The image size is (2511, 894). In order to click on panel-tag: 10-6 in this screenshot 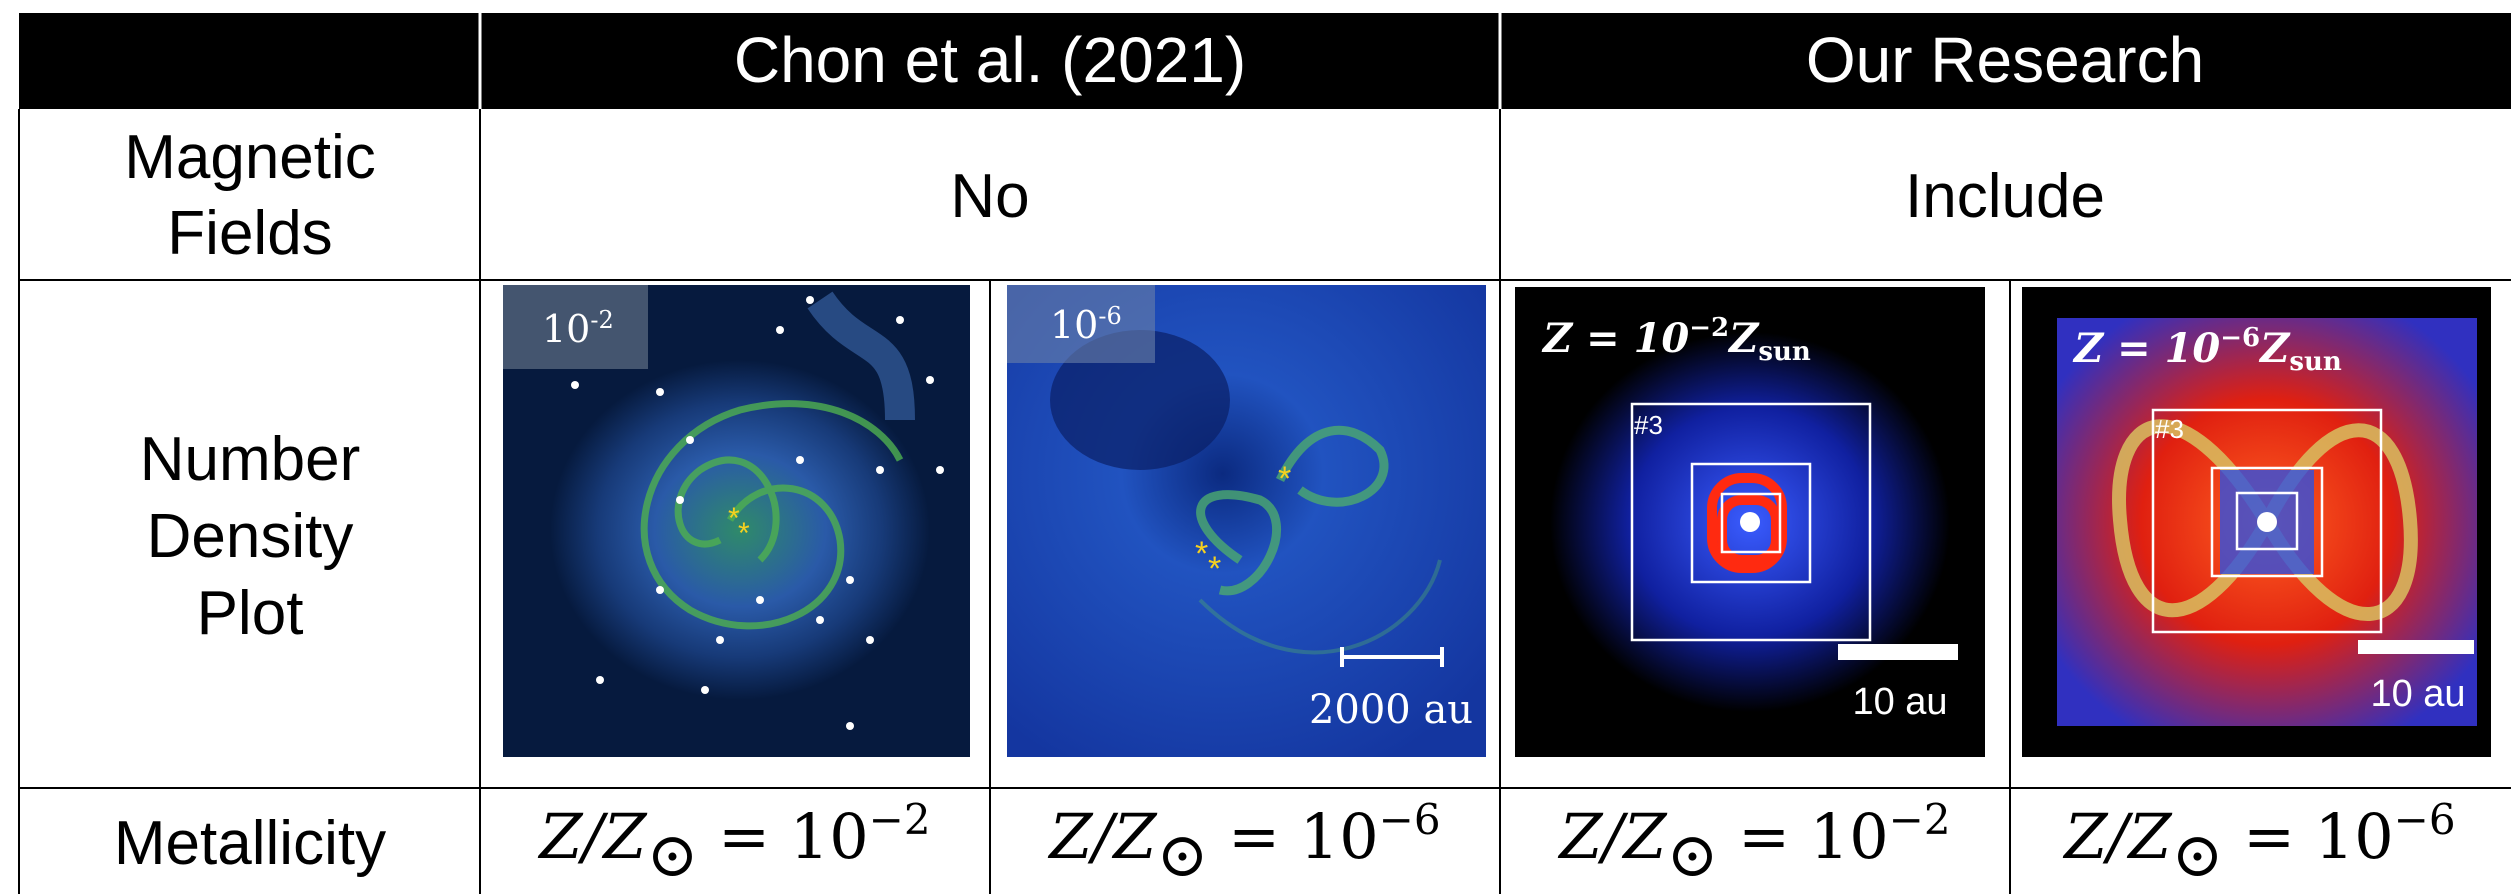, I will do `click(1086, 324)`.